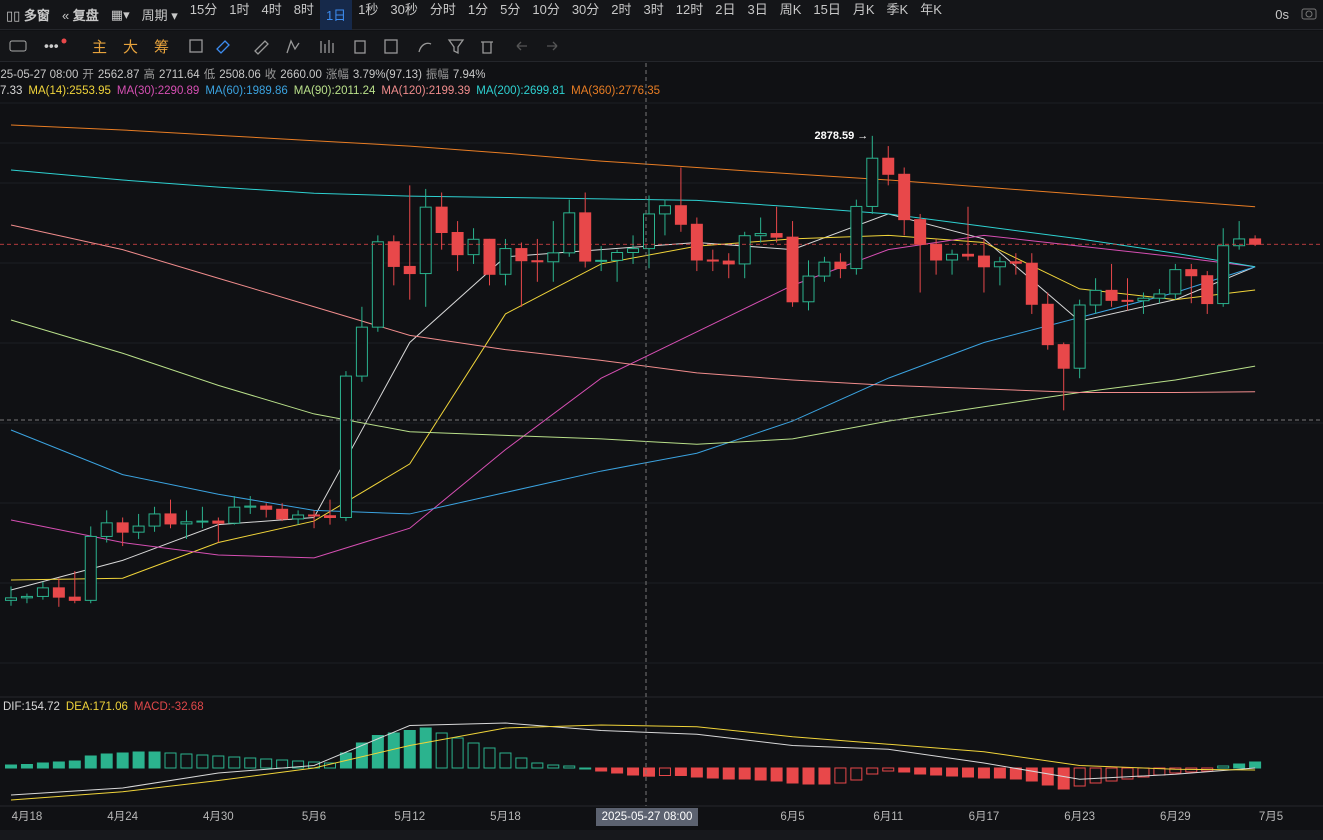  What do you see at coordinates (218, 817) in the screenshot?
I see `x-tick-label: 4月30` at bounding box center [218, 817].